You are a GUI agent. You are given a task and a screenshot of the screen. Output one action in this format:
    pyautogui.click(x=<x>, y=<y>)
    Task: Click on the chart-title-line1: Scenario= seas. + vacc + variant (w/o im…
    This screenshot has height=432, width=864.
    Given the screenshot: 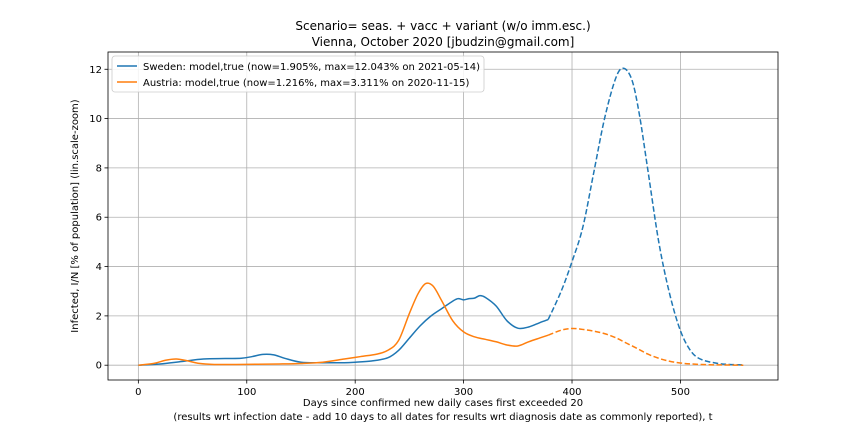 What is the action you would take?
    pyautogui.click(x=442, y=26)
    